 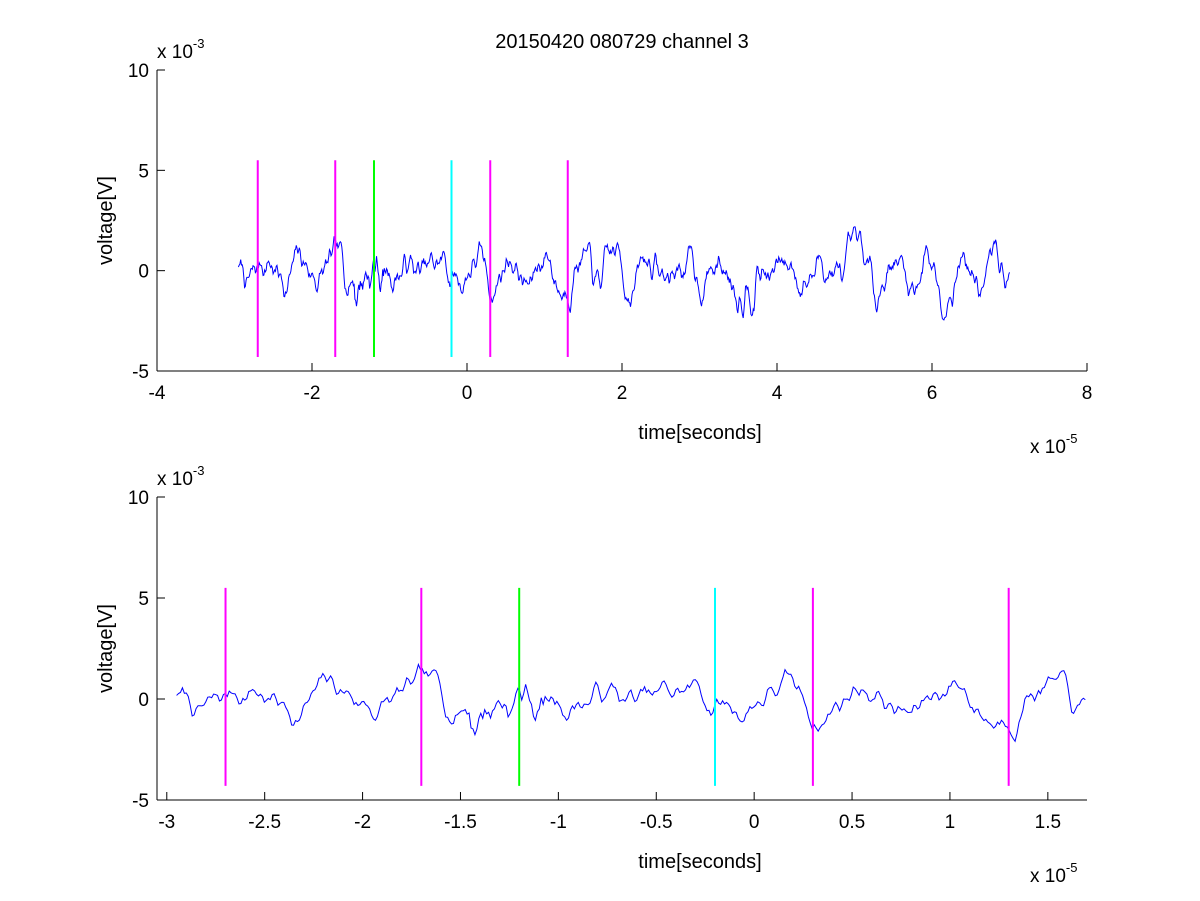 I want to click on x-tick-label: -2.5, so click(x=264, y=822).